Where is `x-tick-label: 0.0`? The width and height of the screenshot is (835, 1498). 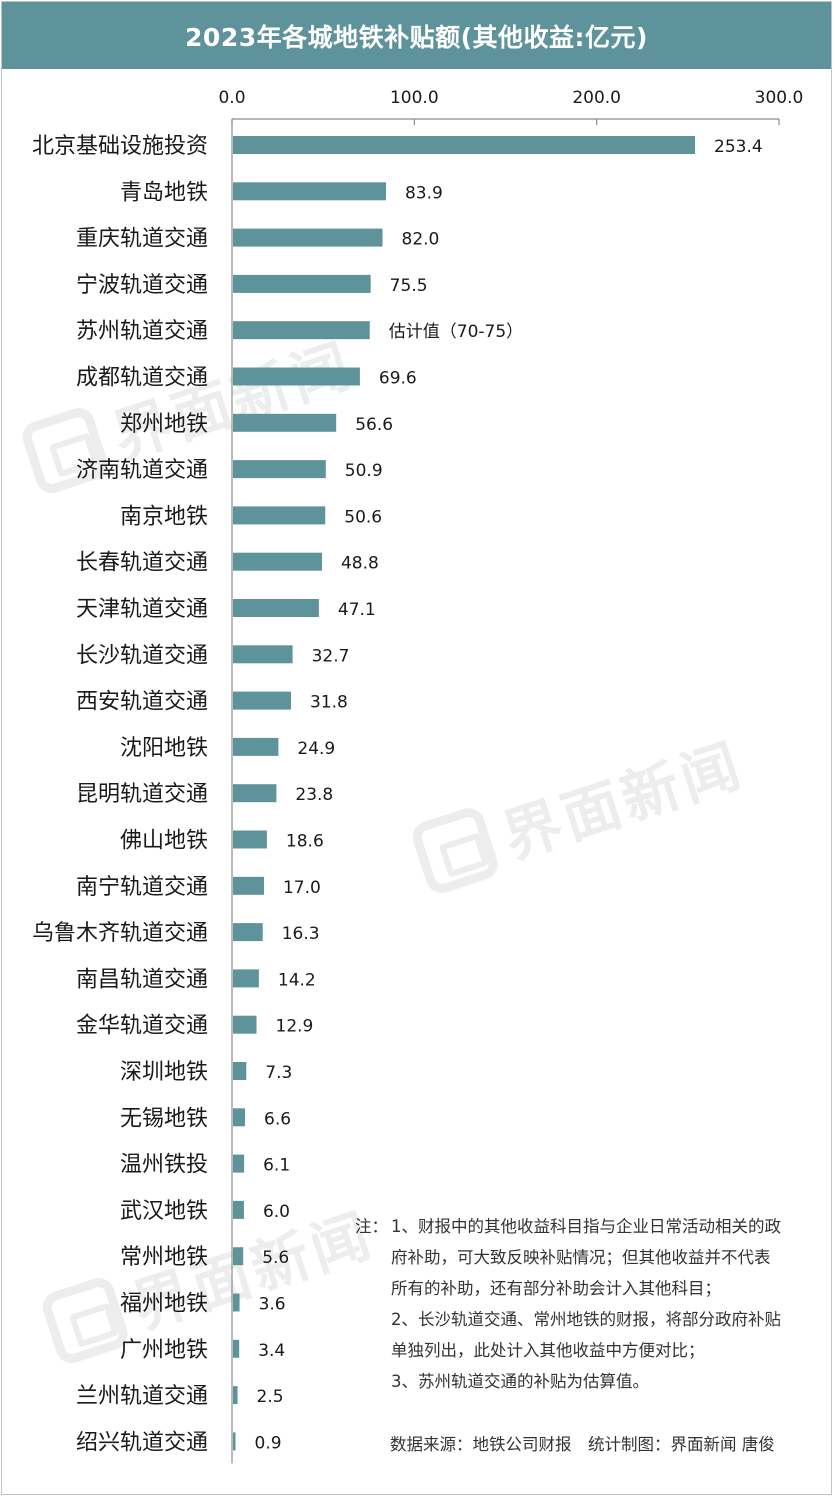 x-tick-label: 0.0 is located at coordinates (231, 98).